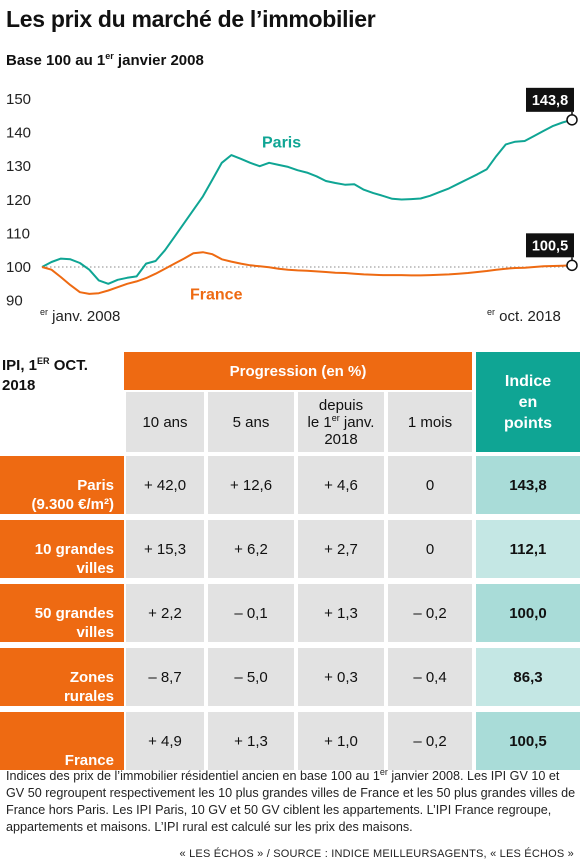 The height and width of the screenshot is (866, 580). What do you see at coordinates (62, 485) in the screenshot?
I see `row-label: Paris (9.300 €/m²)` at bounding box center [62, 485].